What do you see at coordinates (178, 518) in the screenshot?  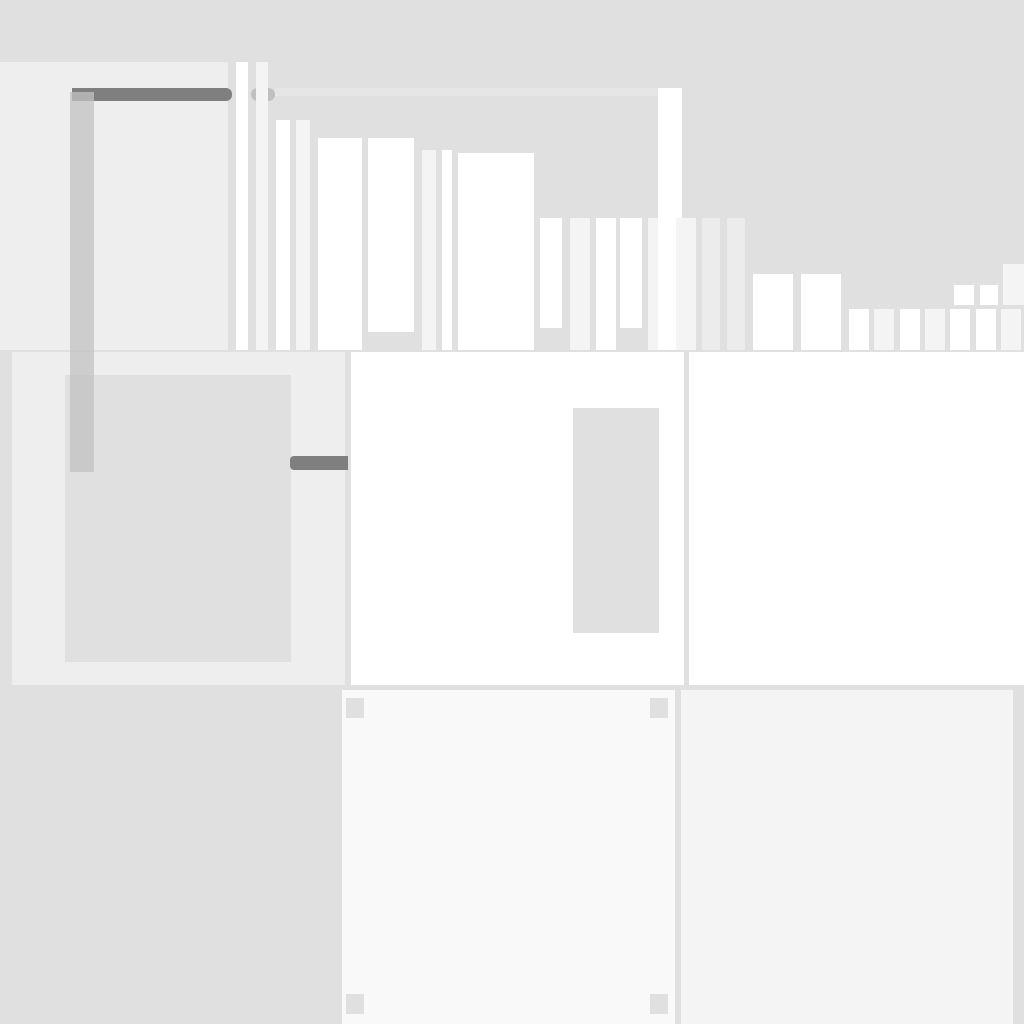 I see `card-1-inner-panel` at bounding box center [178, 518].